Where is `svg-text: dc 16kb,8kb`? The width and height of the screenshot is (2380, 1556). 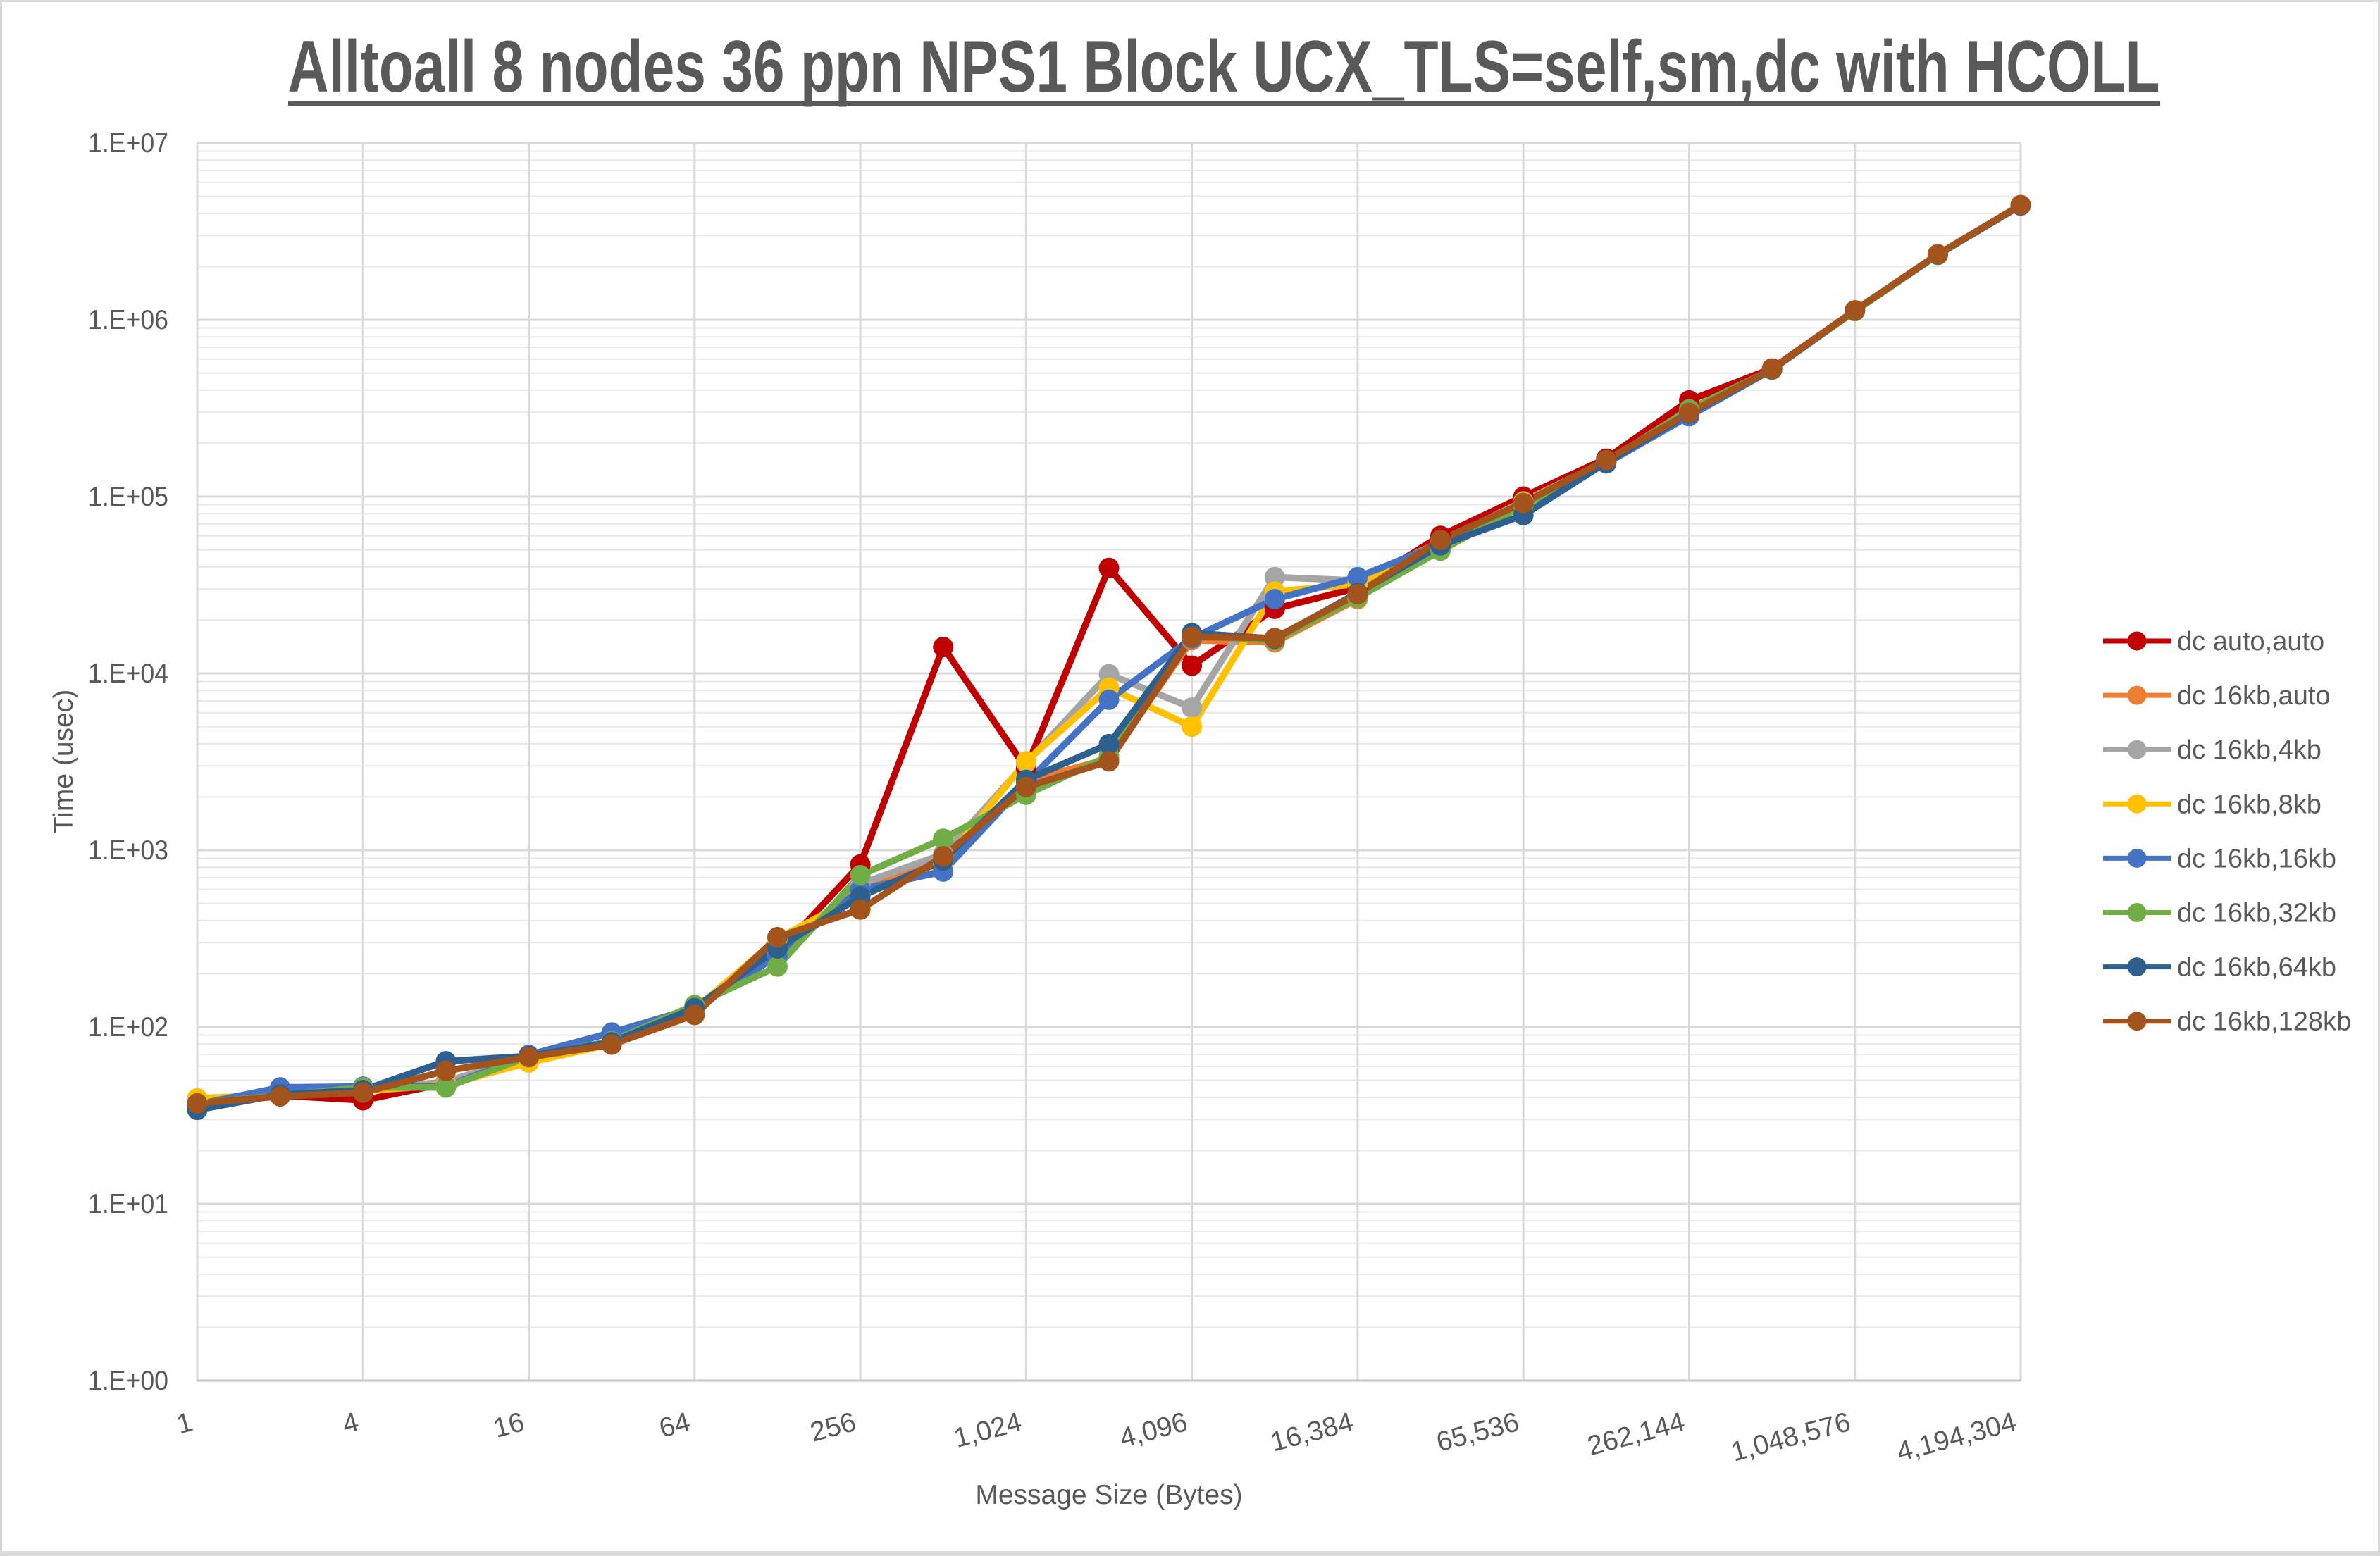 svg-text: dc 16kb,8kb is located at coordinates (2249, 804).